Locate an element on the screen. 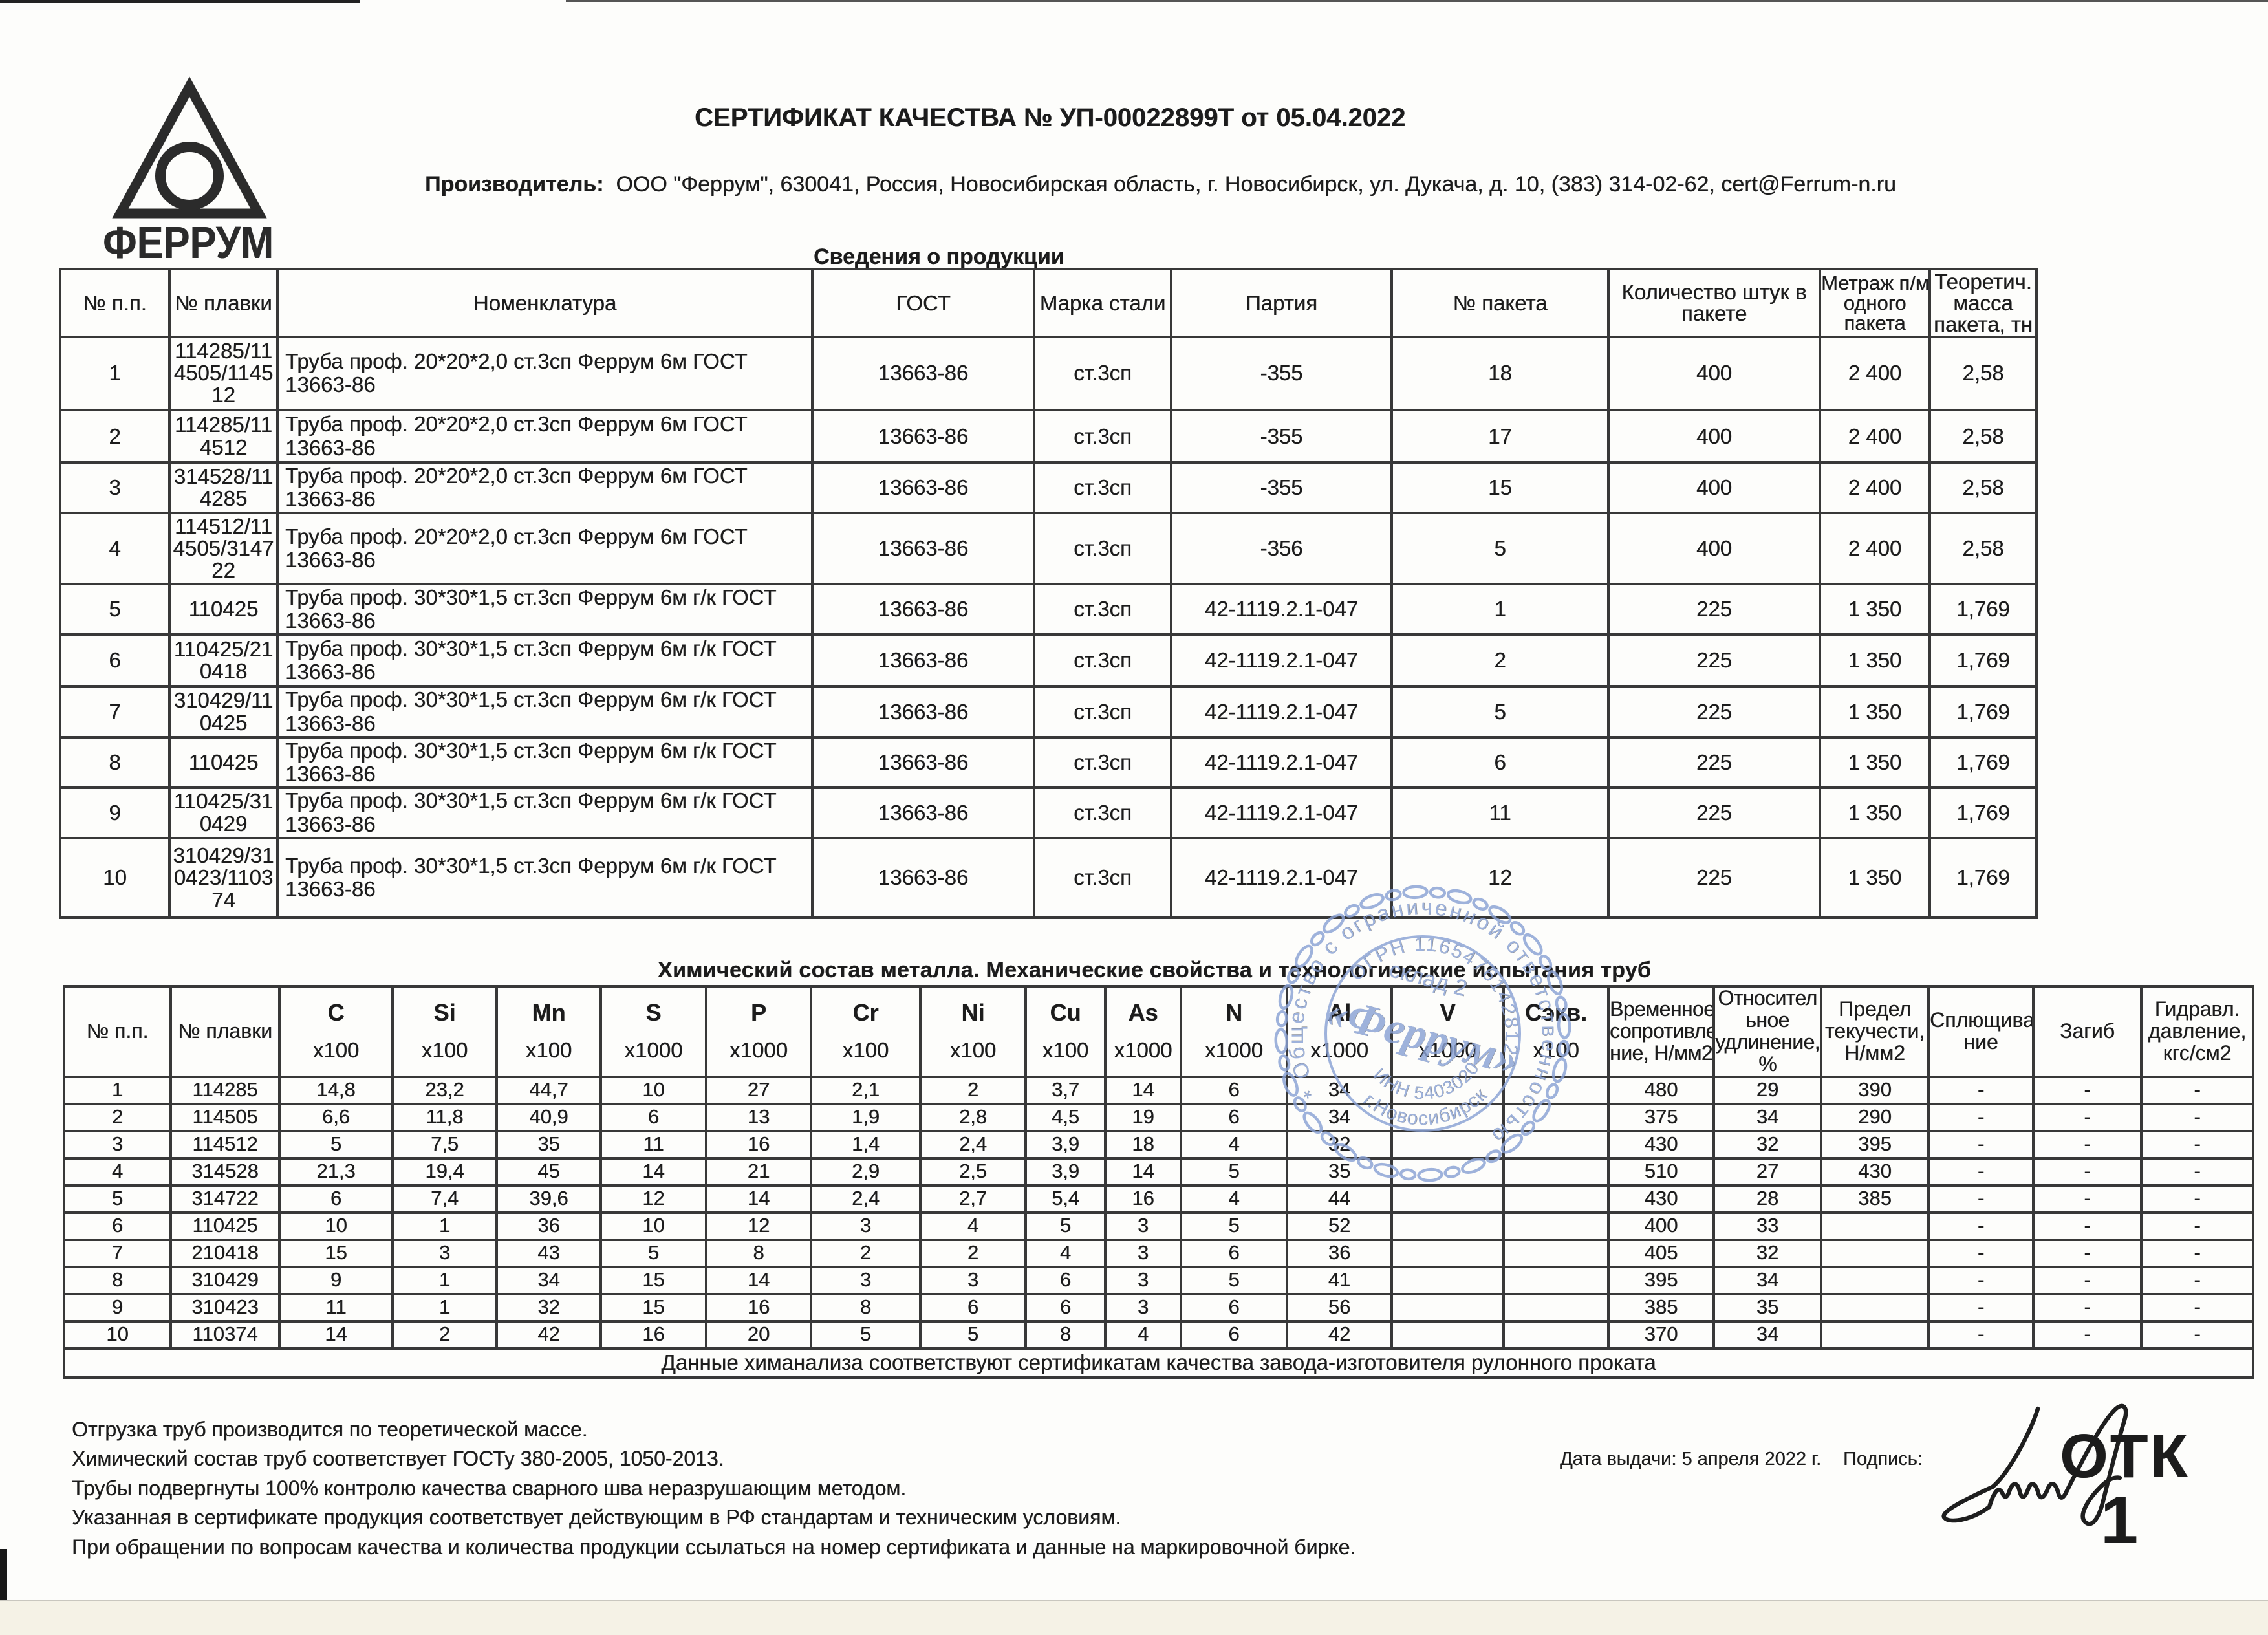 The image size is (2268, 1635). svg-text: «Феррум» is located at coordinates (1422, 1035).